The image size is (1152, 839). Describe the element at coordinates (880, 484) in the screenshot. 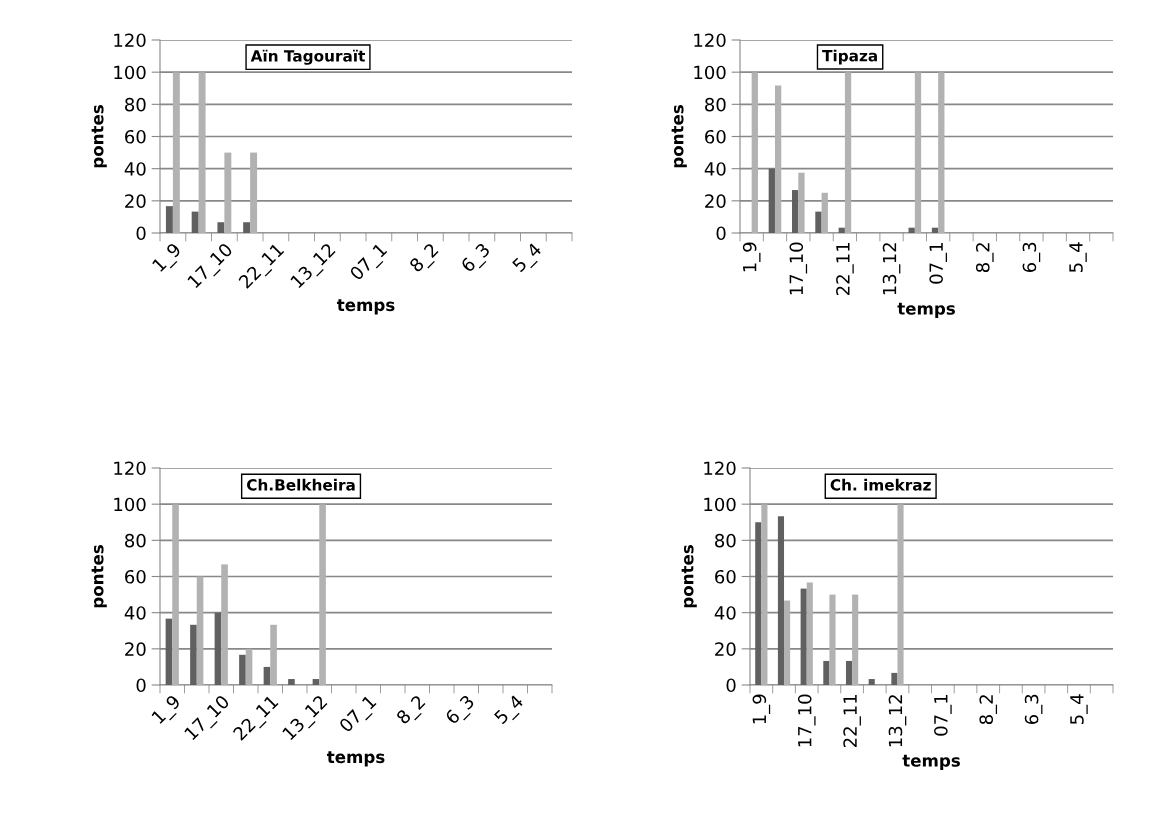

I see `text: Ch. imekraz` at that location.